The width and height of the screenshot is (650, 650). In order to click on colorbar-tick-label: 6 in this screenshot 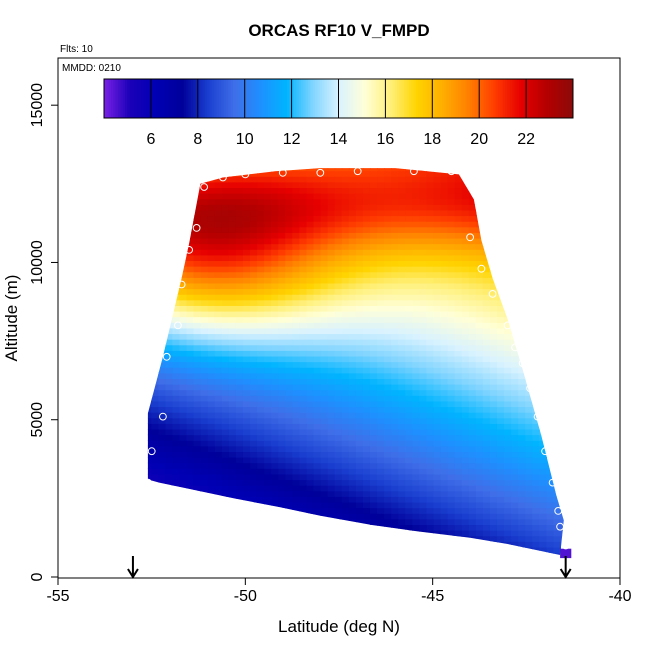, I will do `click(150, 139)`.